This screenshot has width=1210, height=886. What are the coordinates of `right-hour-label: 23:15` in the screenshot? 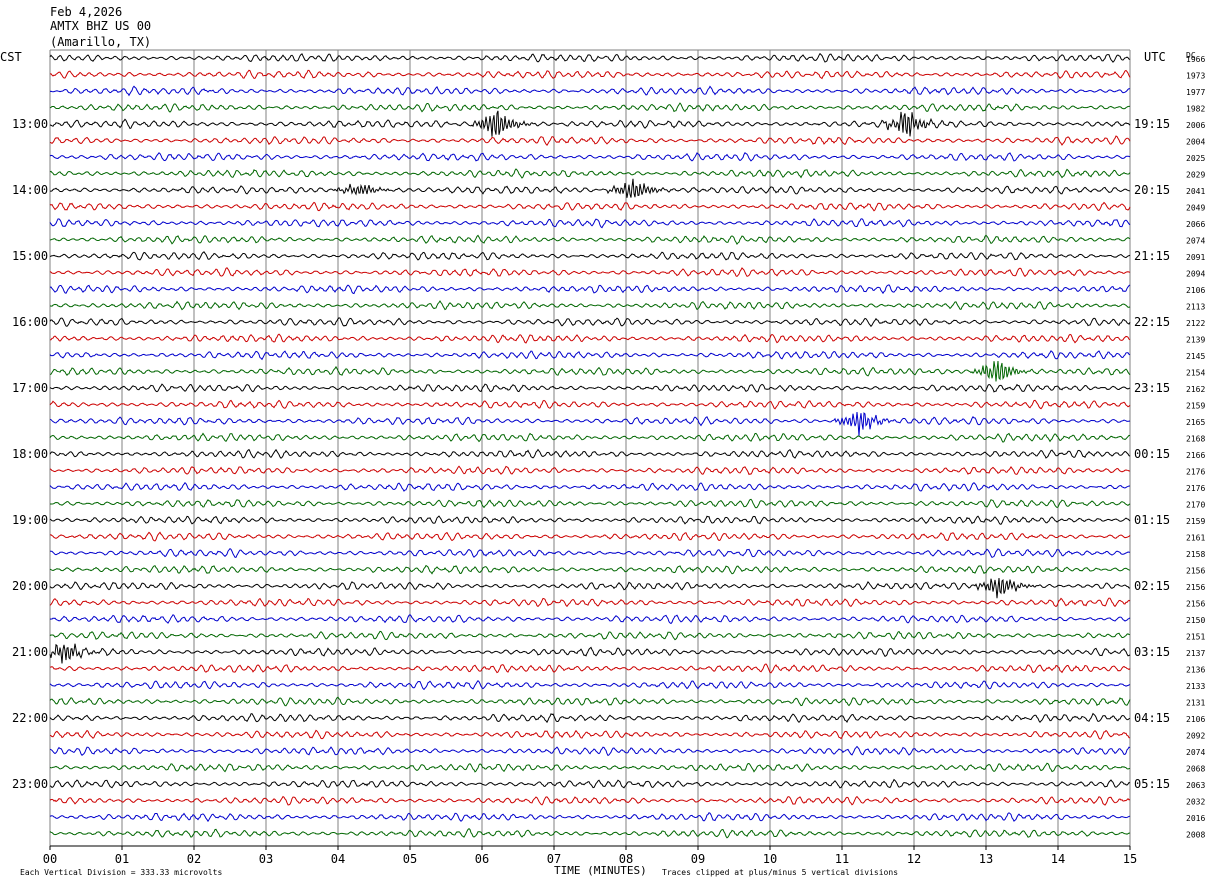 It's located at (1152, 388).